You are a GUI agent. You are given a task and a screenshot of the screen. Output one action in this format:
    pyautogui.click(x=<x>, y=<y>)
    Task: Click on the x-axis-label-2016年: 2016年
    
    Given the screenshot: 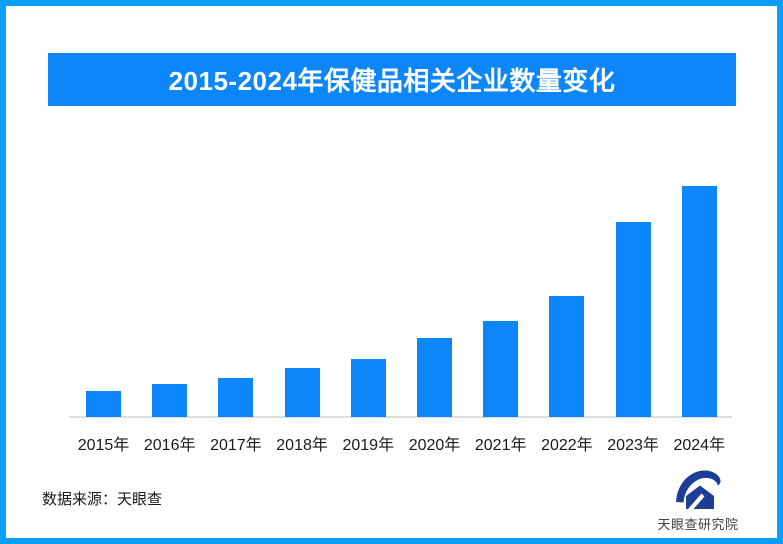 What is the action you would take?
    pyautogui.click(x=169, y=445)
    